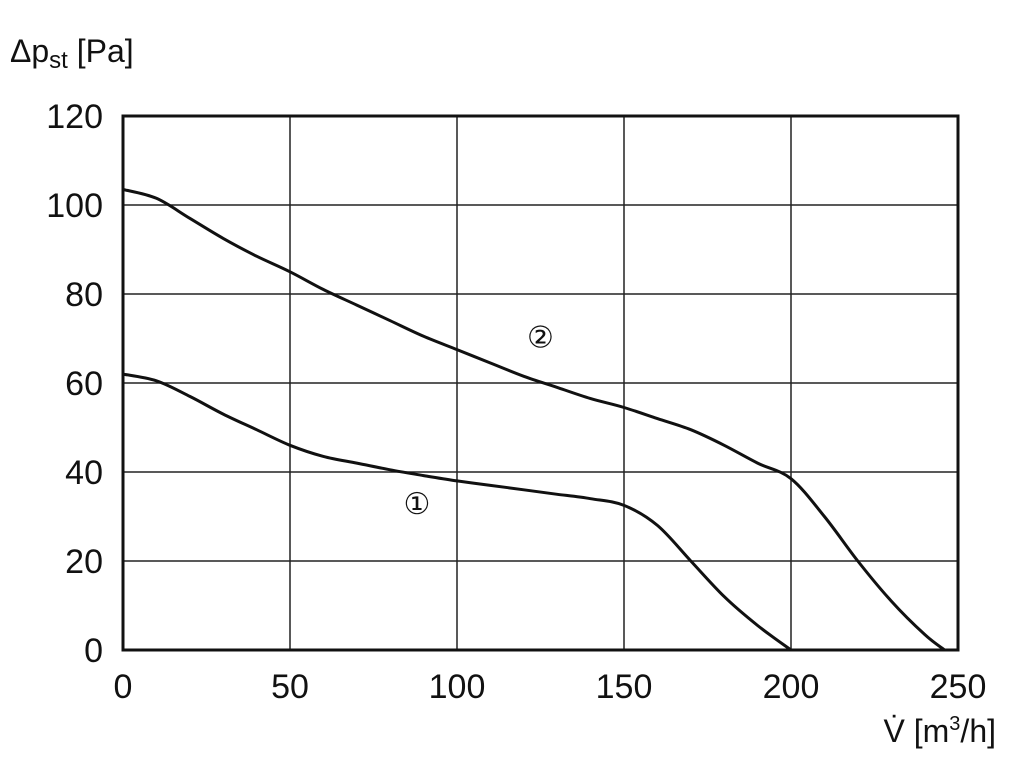 This screenshot has height=768, width=1024. What do you see at coordinates (791, 687) in the screenshot?
I see `x-tick-label: 200` at bounding box center [791, 687].